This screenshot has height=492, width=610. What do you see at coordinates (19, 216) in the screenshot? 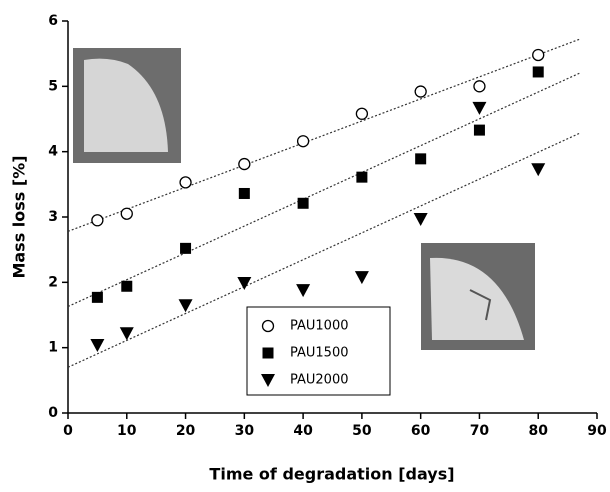
I see `y-axis-title: Mass loss [%]` at bounding box center [19, 216].